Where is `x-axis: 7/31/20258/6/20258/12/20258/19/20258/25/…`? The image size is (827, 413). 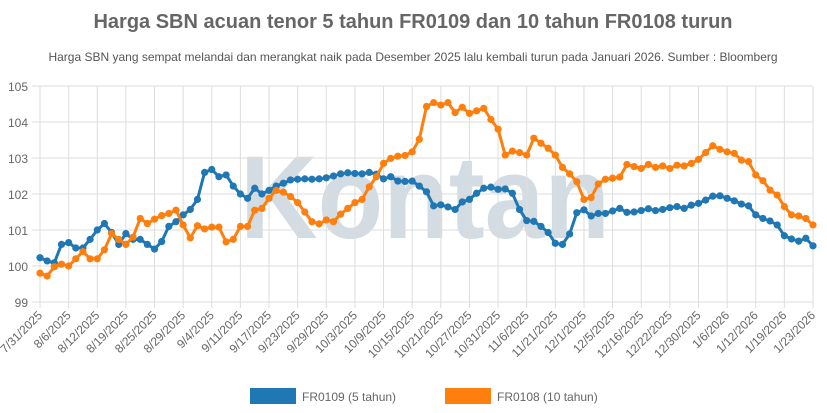 x-axis: 7/31/20258/6/20258/12/20258/19/20258/25/… is located at coordinates (409, 334).